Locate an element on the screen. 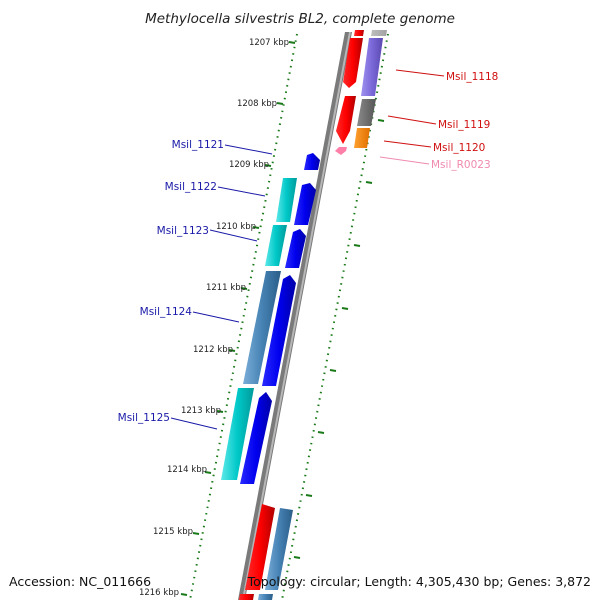 This screenshot has width=600, height=600. gene-block-msil-1122-outer is located at coordinates (286, 200).